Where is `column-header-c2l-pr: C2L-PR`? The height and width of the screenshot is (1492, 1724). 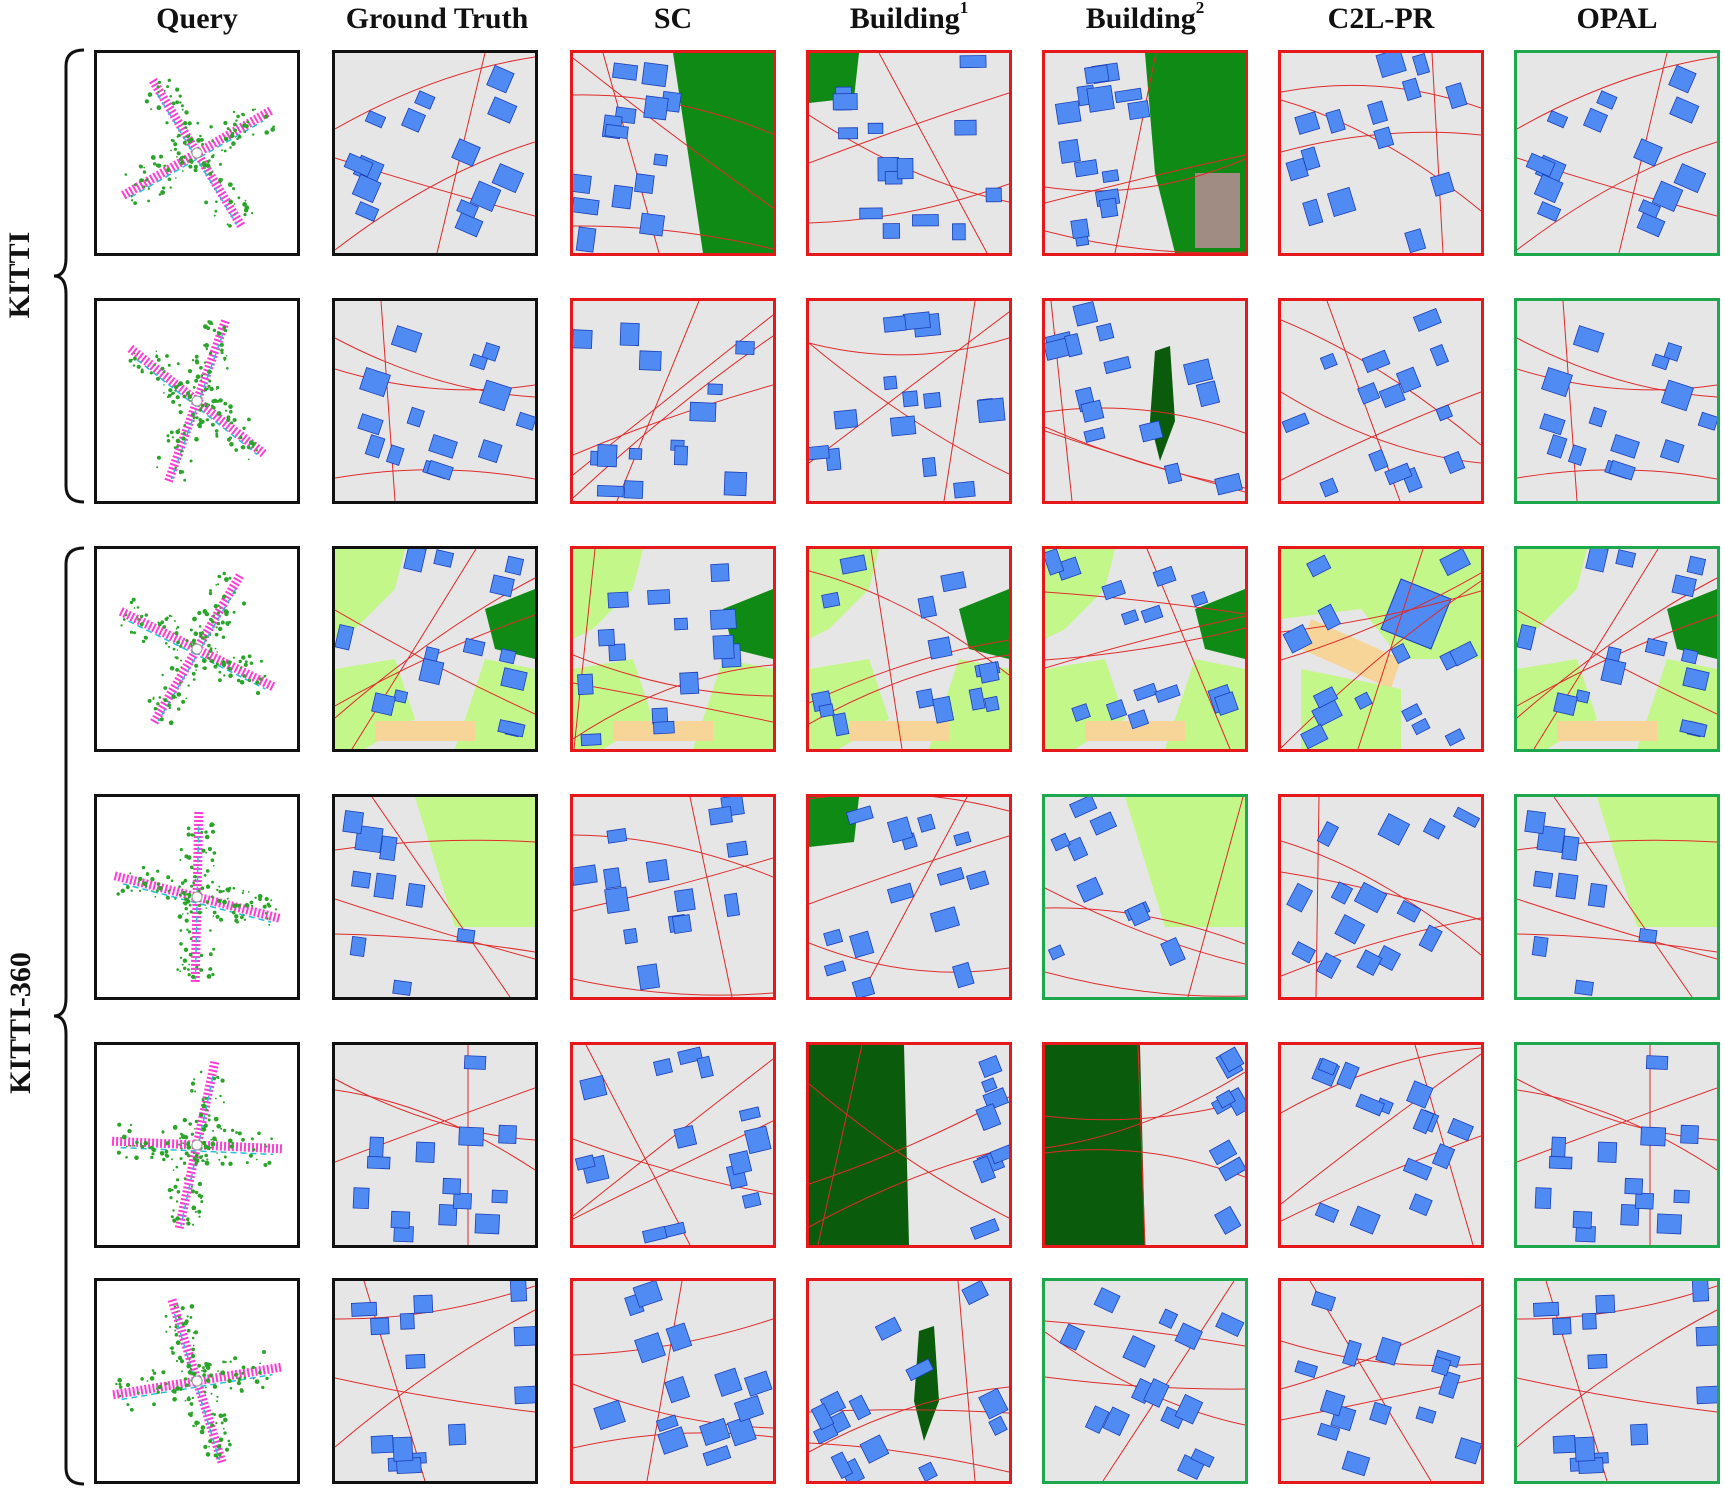 column-header-c2l-pr: C2L-PR is located at coordinates (1381, 22).